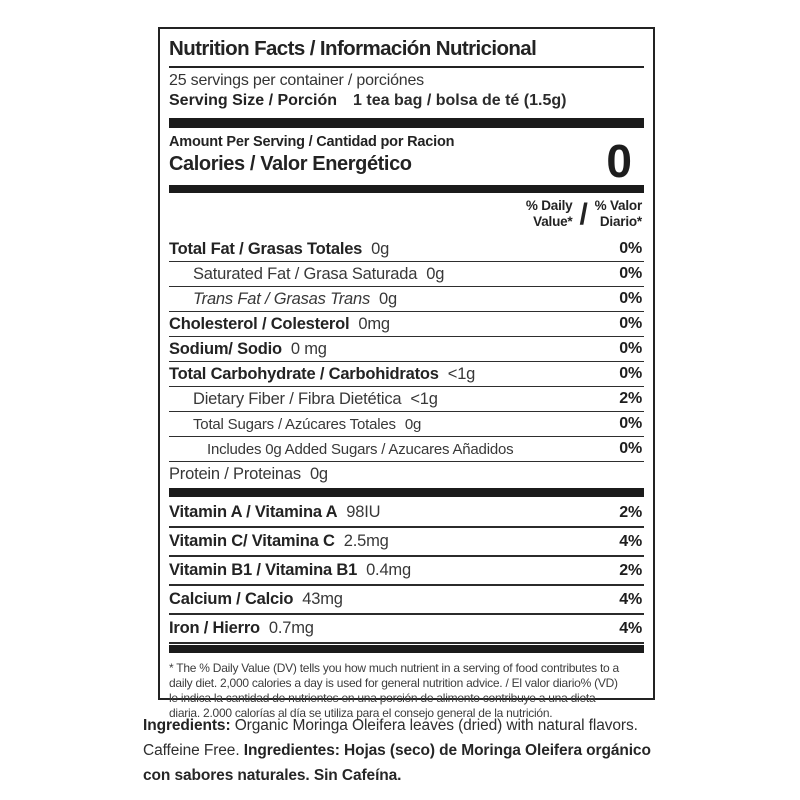  What do you see at coordinates (291, 751) in the screenshot?
I see `ingredients-label-es: Ingredientes:` at bounding box center [291, 751].